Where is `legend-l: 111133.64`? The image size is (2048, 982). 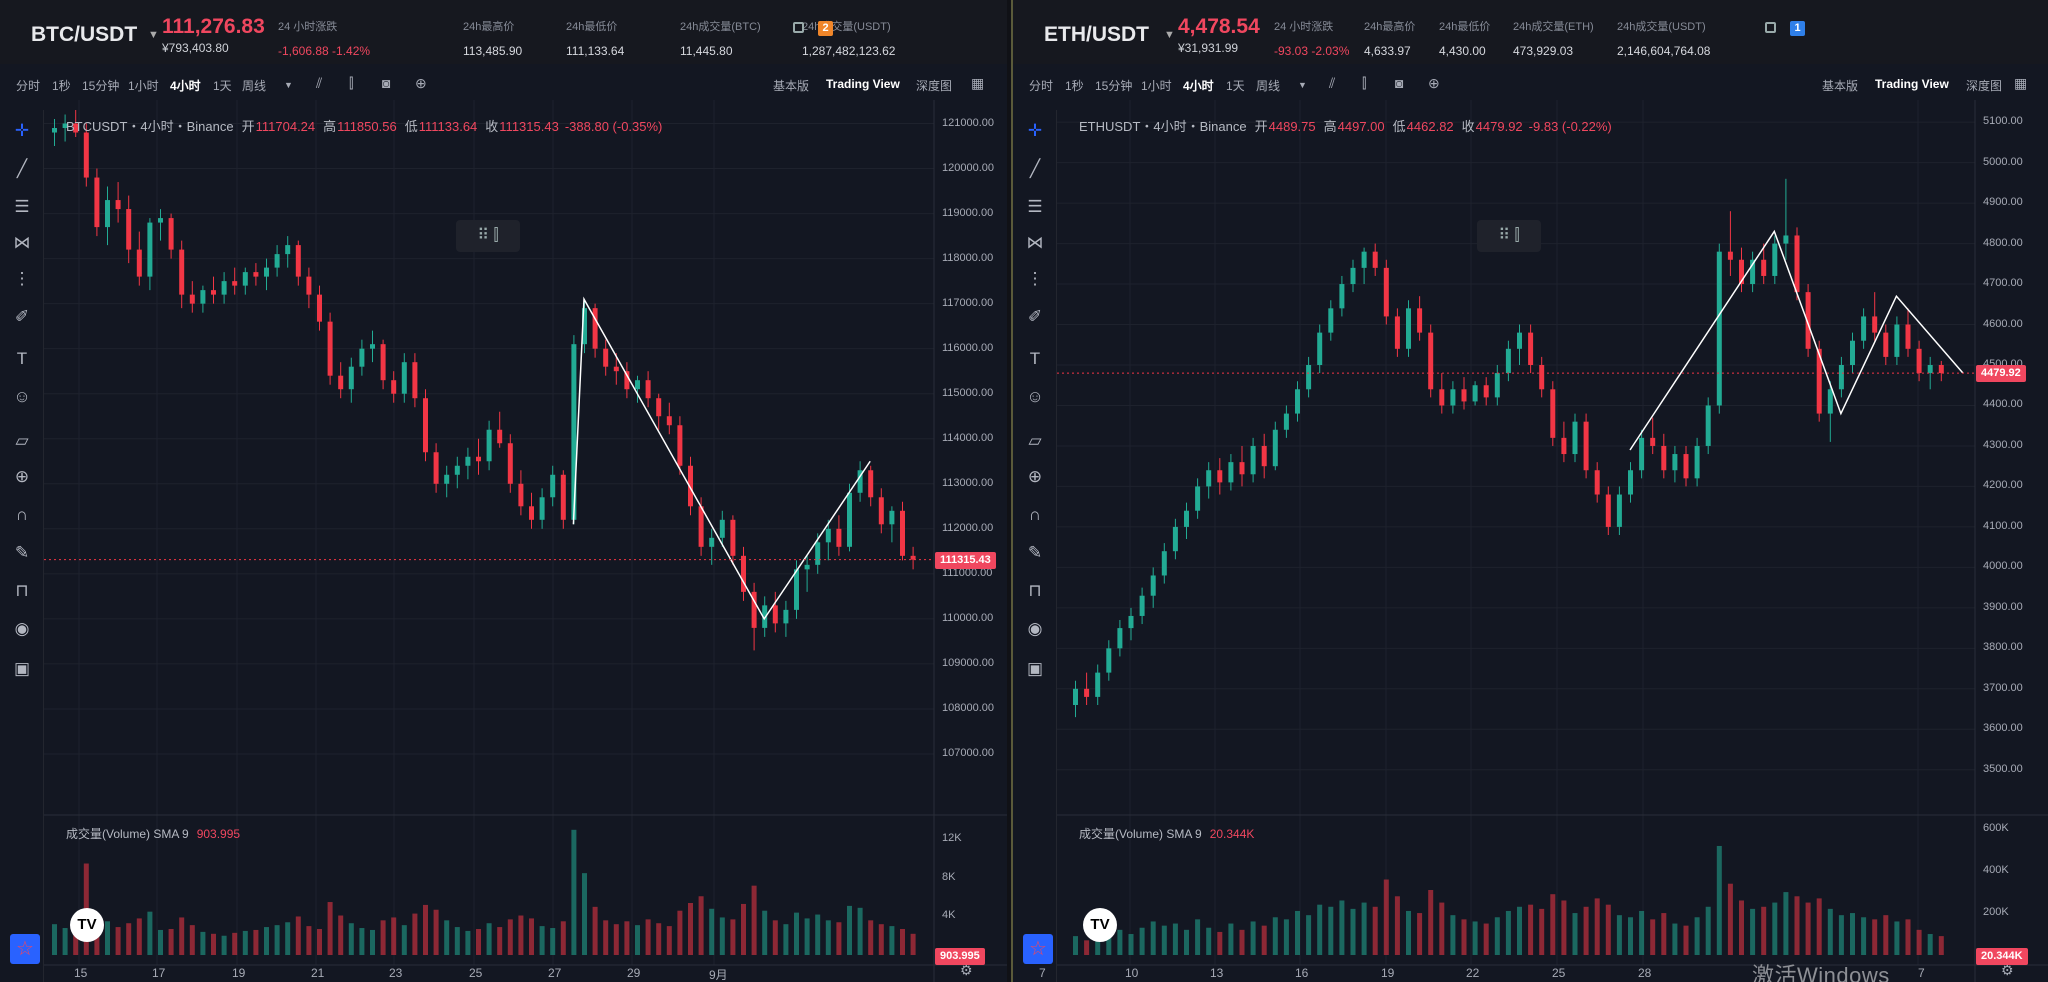
legend-l: 111133.64 is located at coordinates (448, 126).